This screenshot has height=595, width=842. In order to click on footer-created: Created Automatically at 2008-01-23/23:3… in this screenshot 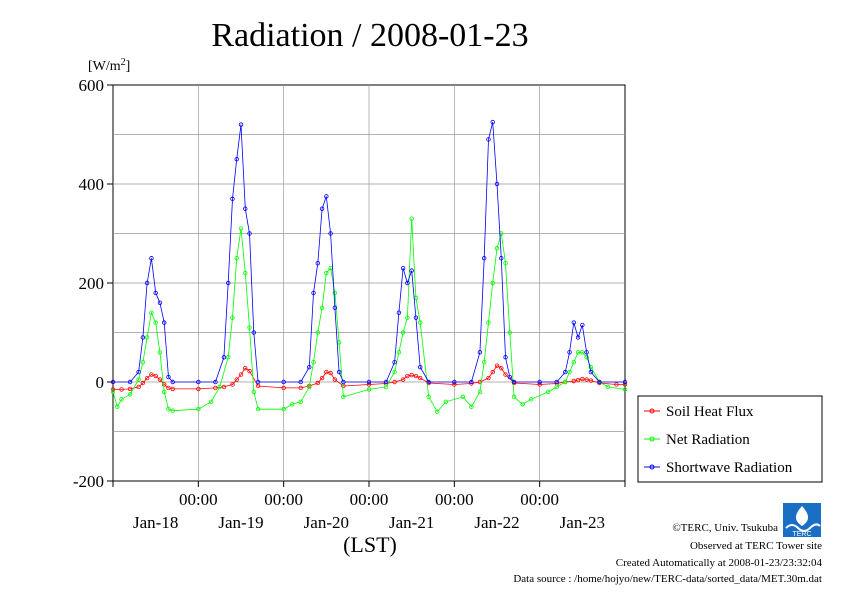, I will do `click(719, 563)`.